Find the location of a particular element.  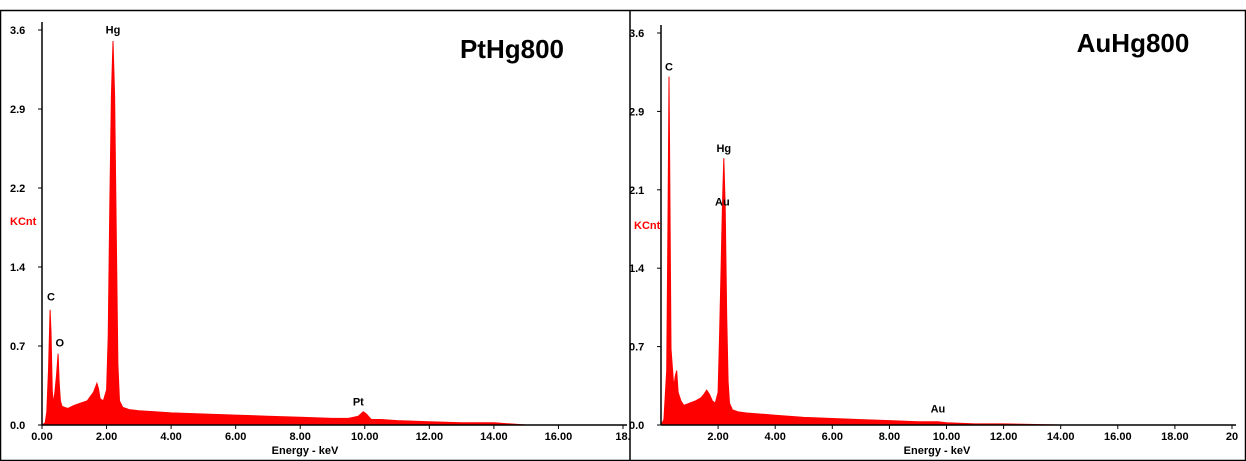

x-tick-label: 18. is located at coordinates (622, 437).